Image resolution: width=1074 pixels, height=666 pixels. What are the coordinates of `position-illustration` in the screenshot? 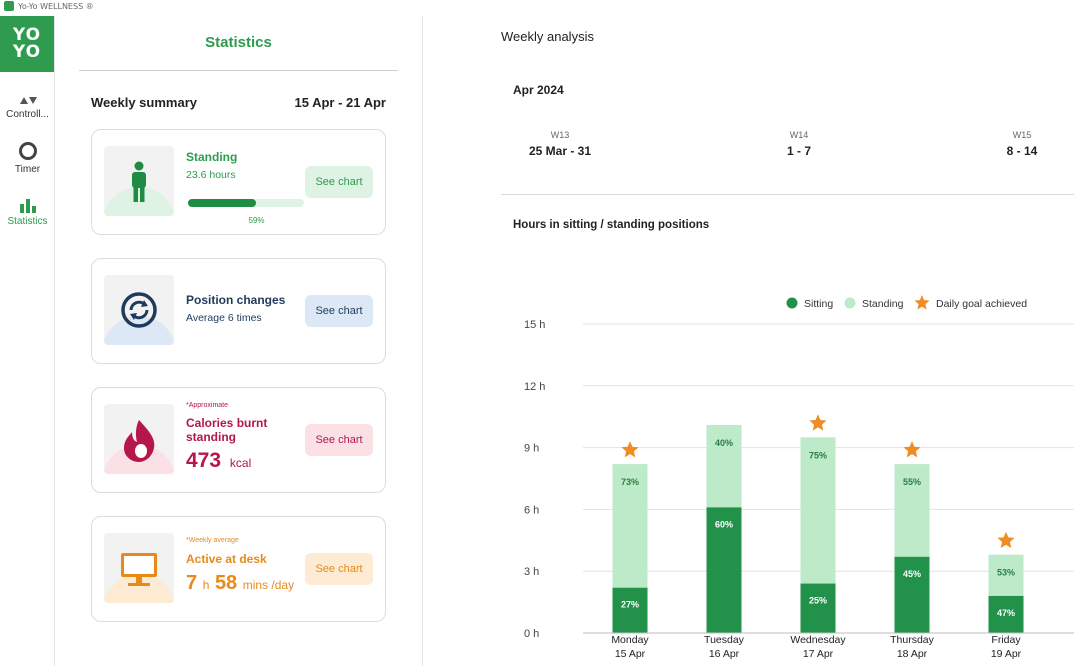 It's located at (139, 310).